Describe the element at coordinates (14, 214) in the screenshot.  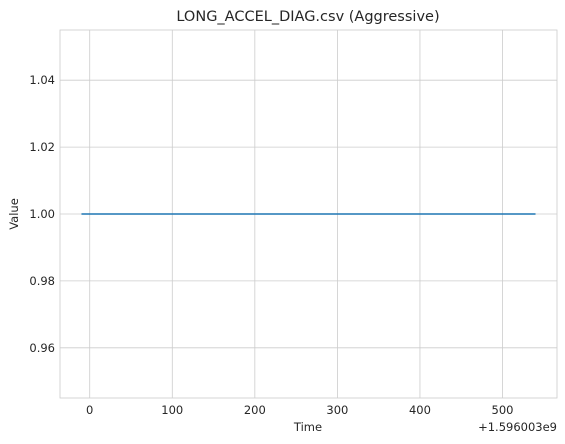
I see `y-axis-label: Value` at that location.